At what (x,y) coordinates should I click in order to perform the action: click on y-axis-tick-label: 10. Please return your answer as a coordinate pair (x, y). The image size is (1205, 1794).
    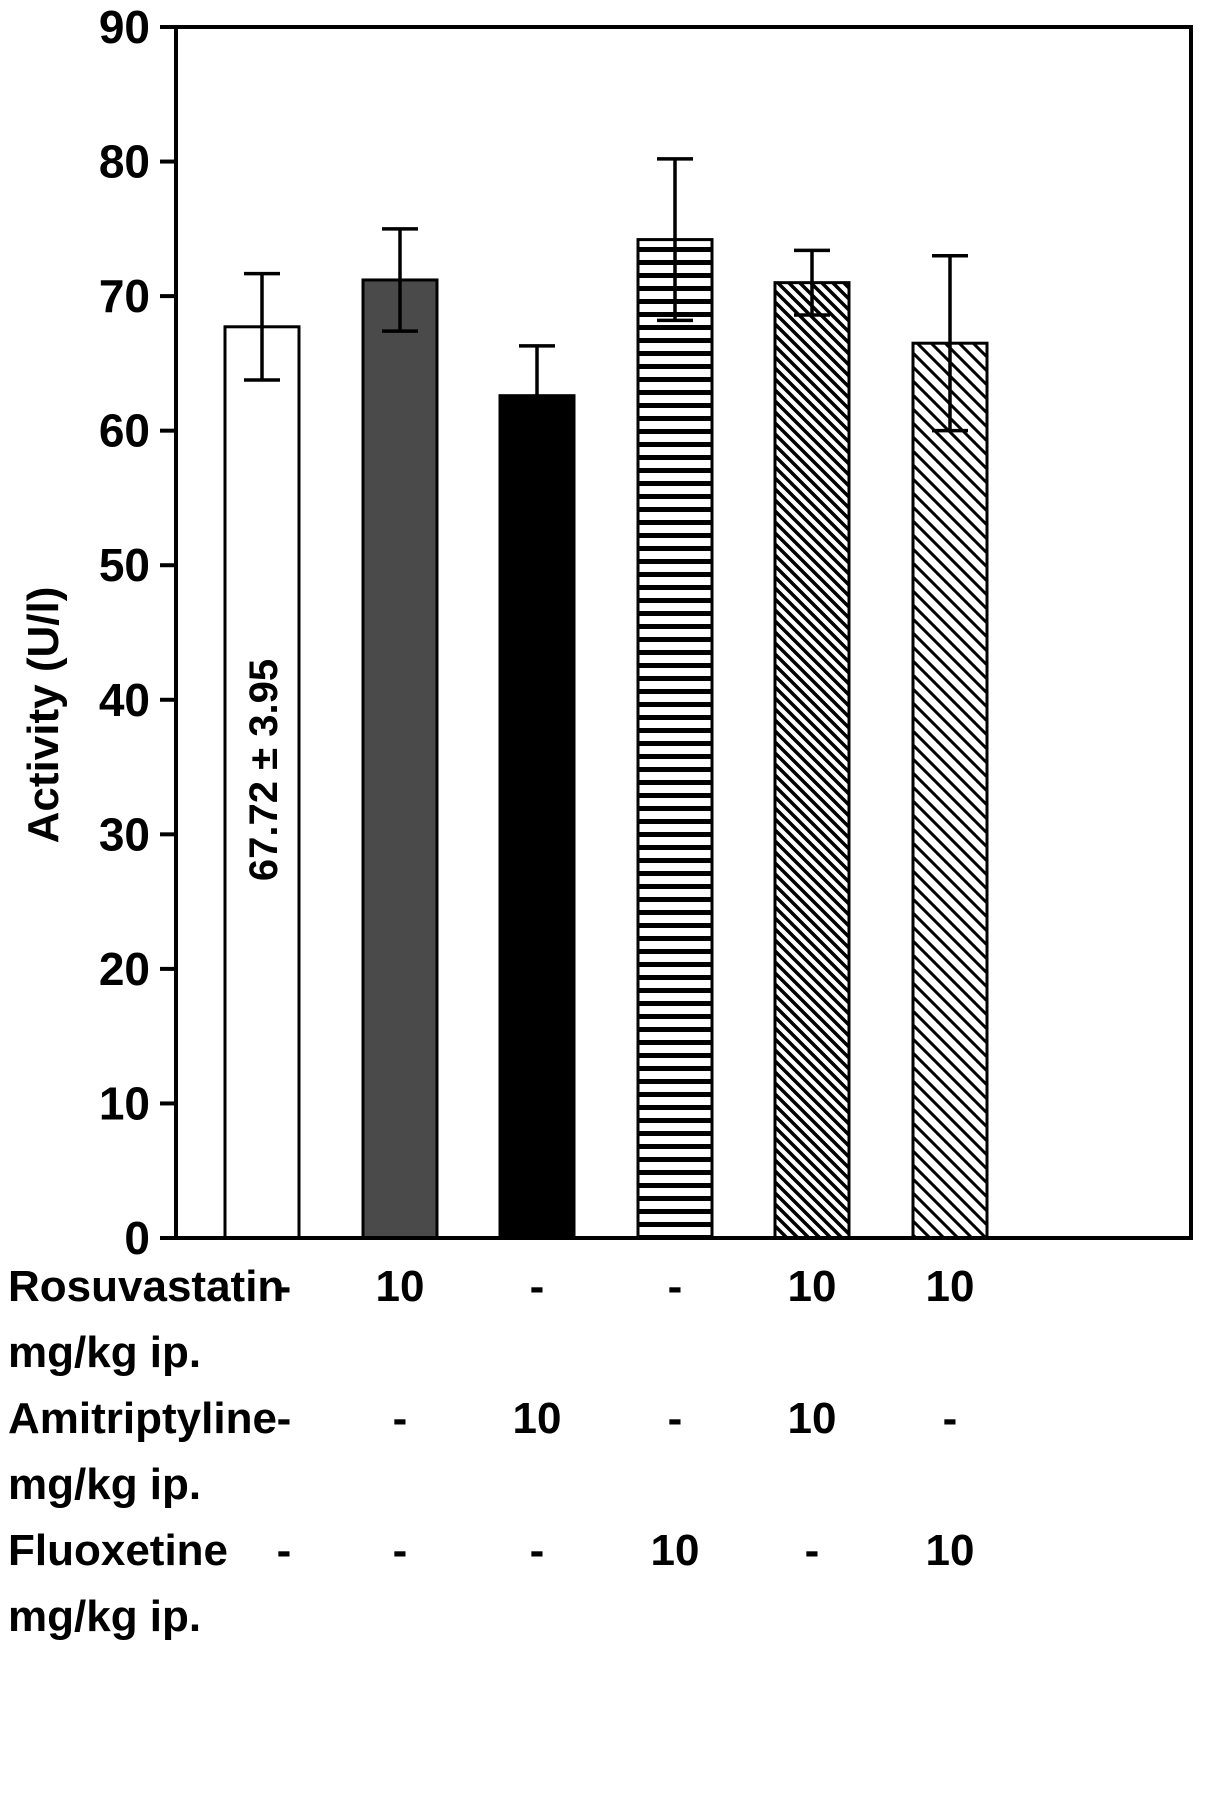
    Looking at the image, I should click on (124, 1103).